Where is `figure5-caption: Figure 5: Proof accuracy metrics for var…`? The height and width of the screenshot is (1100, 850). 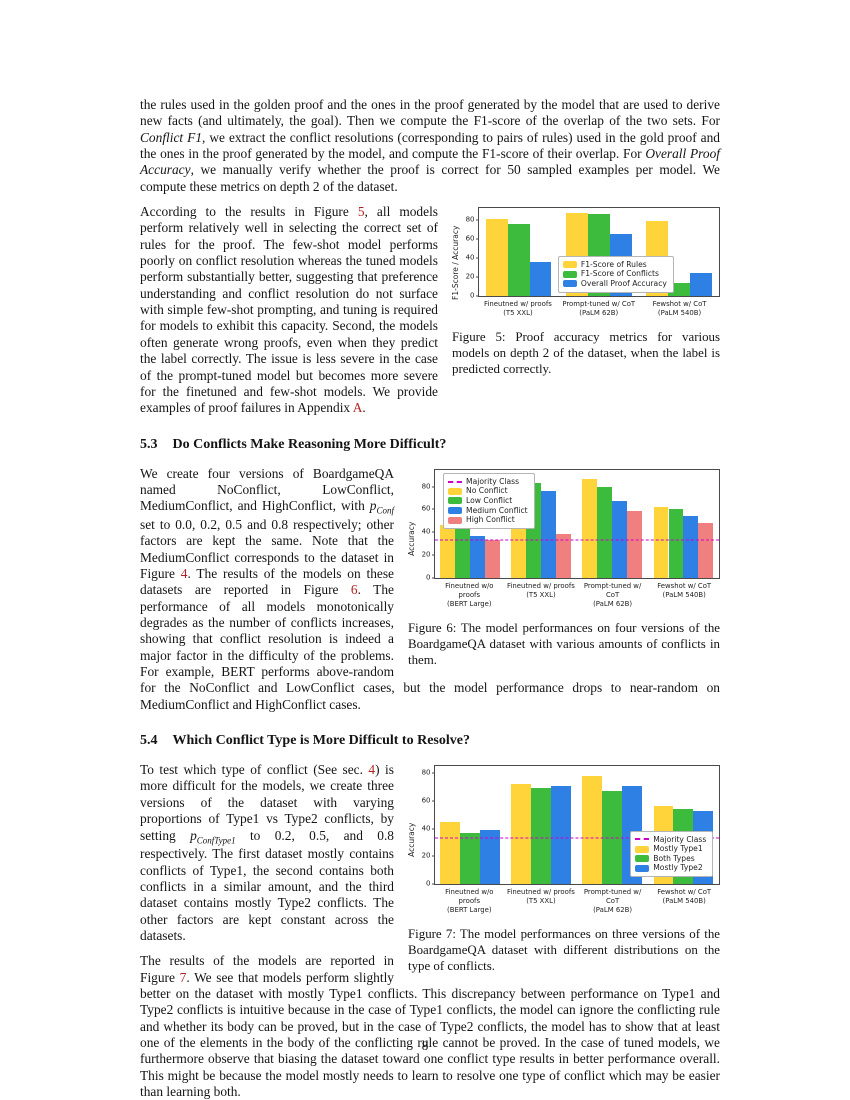 figure5-caption: Figure 5: Proof accuracy metrics for var… is located at coordinates (586, 353).